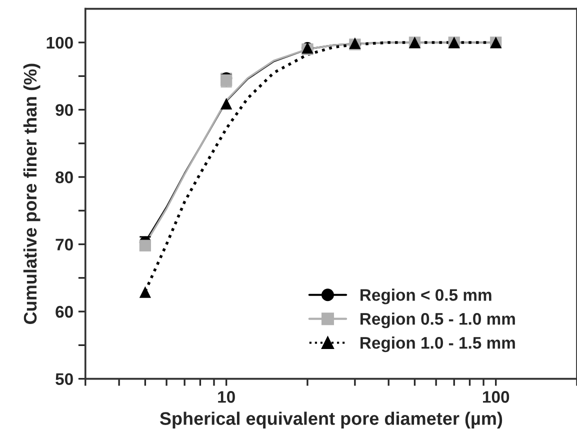 The height and width of the screenshot is (442, 577). What do you see at coordinates (64, 177) in the screenshot?
I see `y-tick-label: 80` at bounding box center [64, 177].